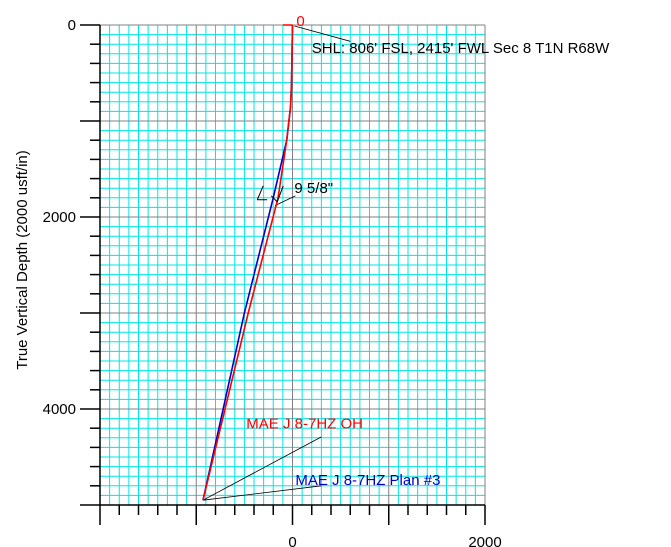 This screenshot has height=547, width=671. What do you see at coordinates (22, 260) in the screenshot?
I see `y-axis-label: True Vertical Depth (2000 usft/in)` at bounding box center [22, 260].